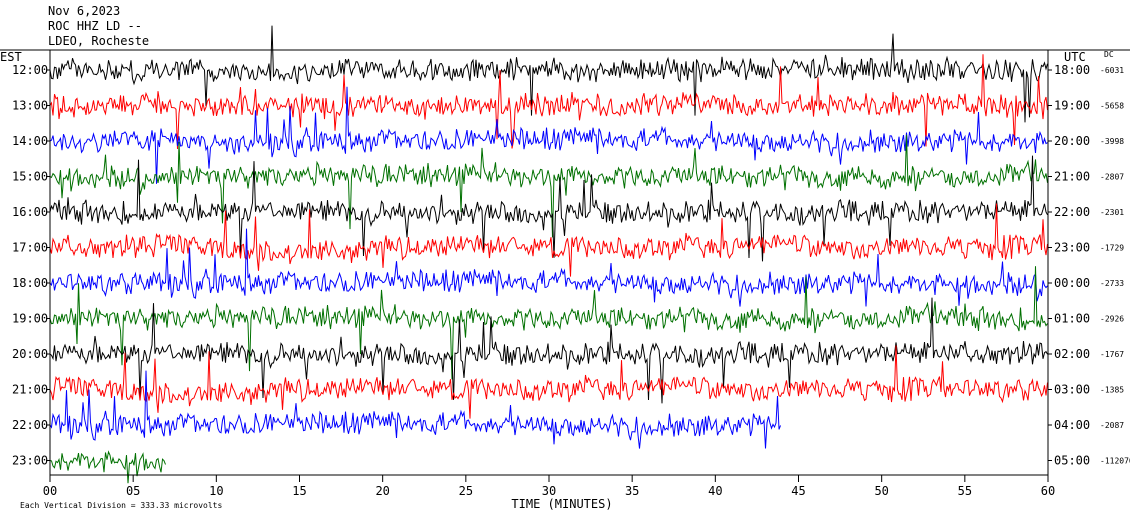 The image size is (1130, 519). Describe the element at coordinates (1112, 70) in the screenshot. I see `dc-offset-label: -6031` at that location.